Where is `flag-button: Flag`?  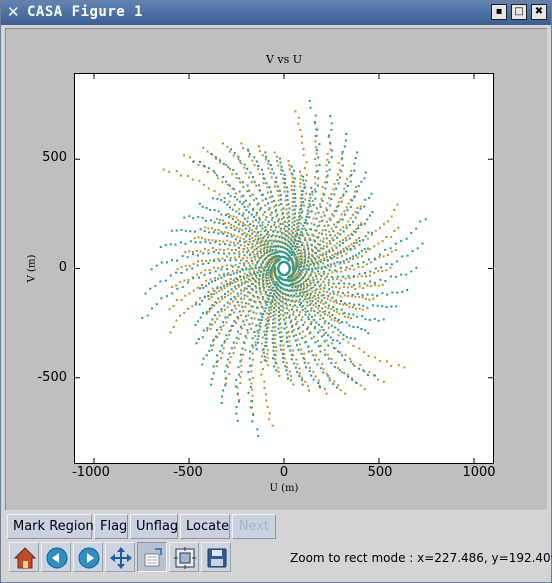
flag-button: Flag is located at coordinates (111, 526).